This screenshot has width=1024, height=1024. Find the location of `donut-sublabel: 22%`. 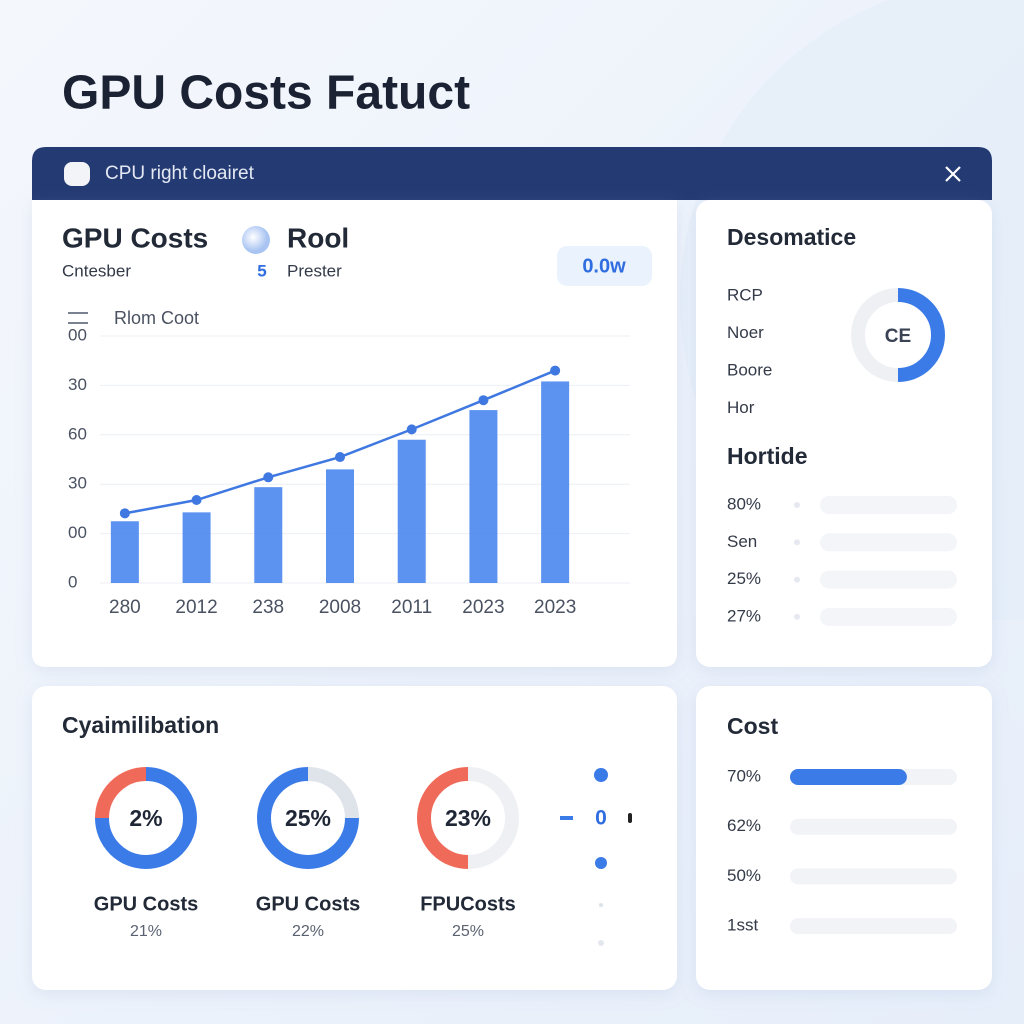

donut-sublabel: 22% is located at coordinates (308, 931).